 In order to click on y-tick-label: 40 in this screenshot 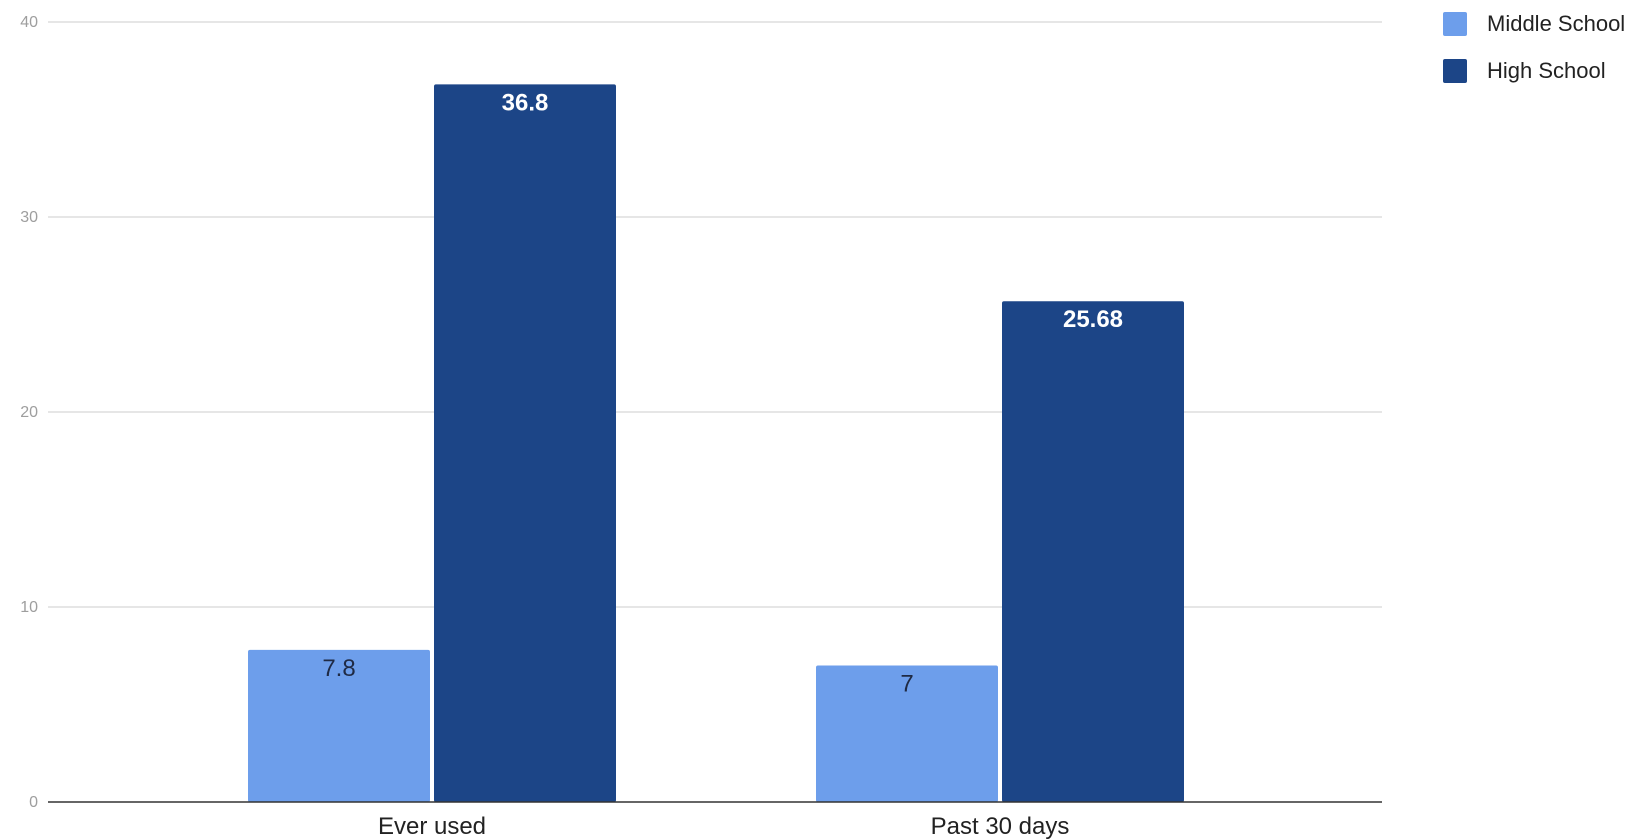, I will do `click(29, 22)`.